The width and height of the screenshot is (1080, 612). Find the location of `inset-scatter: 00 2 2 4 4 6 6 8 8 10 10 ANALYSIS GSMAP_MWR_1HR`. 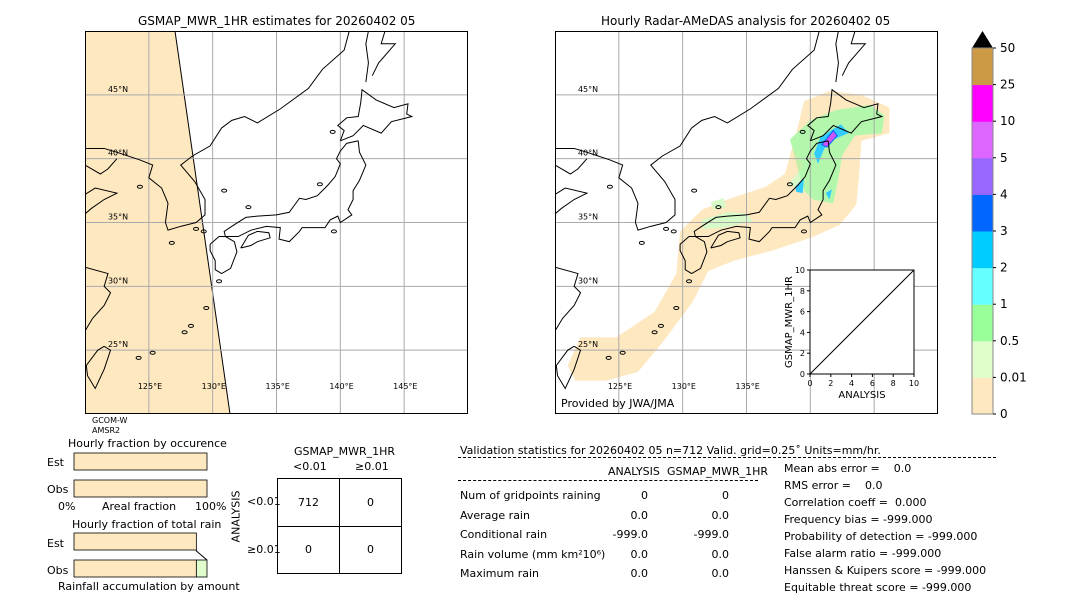

inset-scatter: 00 2 2 4 4 6 6 8 8 10 10 ANALYSIS GSMAP_MWR_1HR is located at coordinates (851, 333).